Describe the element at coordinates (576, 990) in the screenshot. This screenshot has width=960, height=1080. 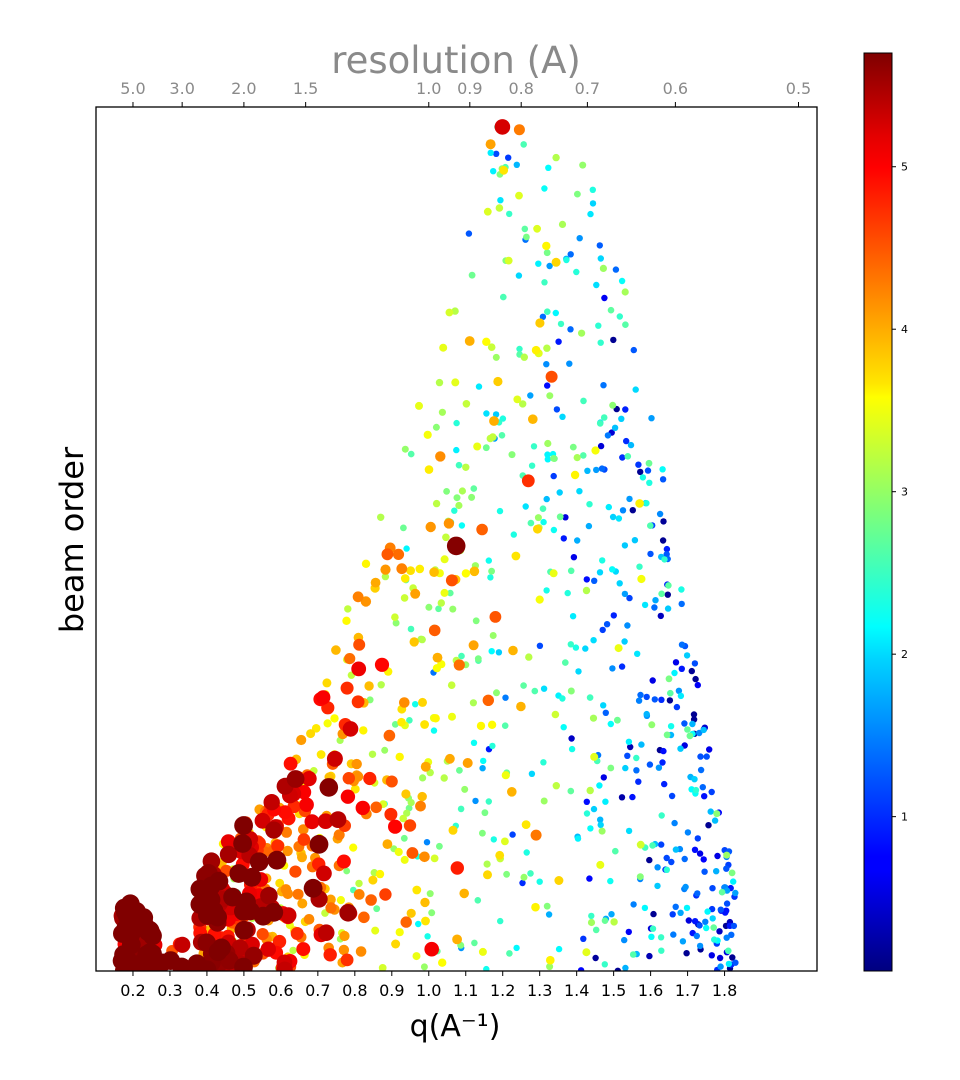
I see `x-tick-label: 1.4` at that location.